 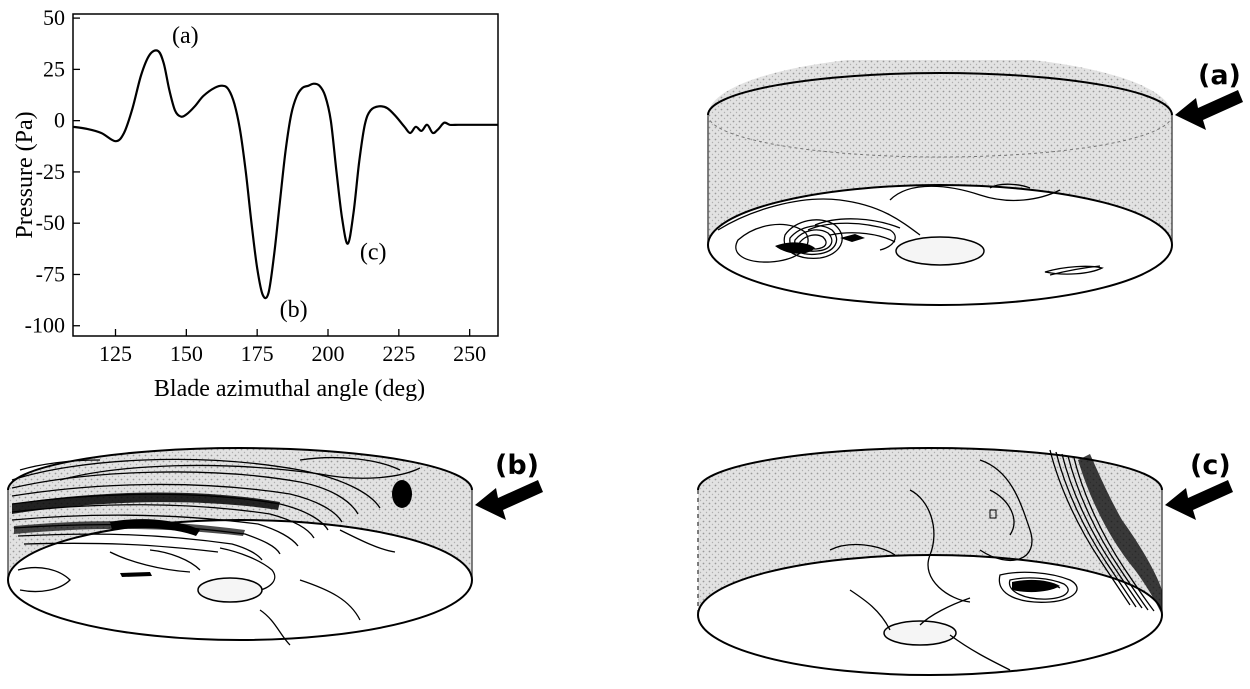 What do you see at coordinates (1219, 75) in the screenshot?
I see `panel-a-label: (a)` at bounding box center [1219, 75].